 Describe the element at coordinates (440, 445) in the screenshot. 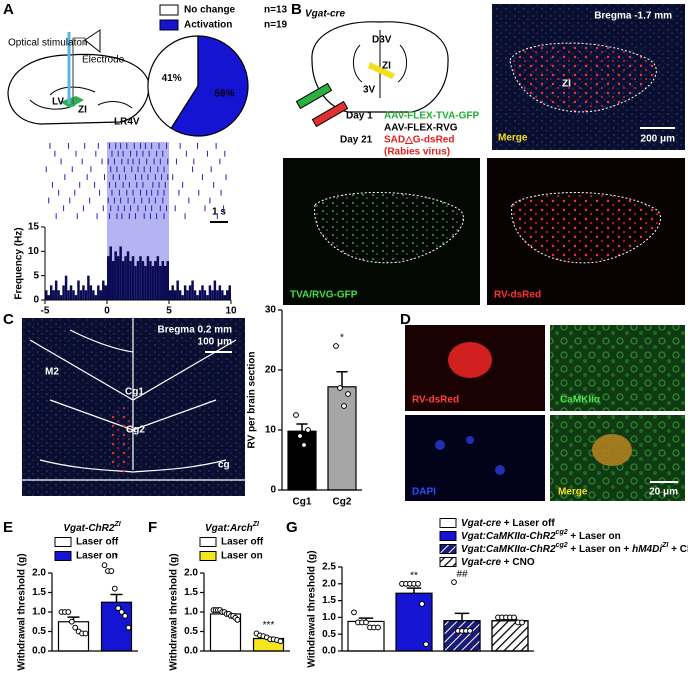

I see `nucleus` at that location.